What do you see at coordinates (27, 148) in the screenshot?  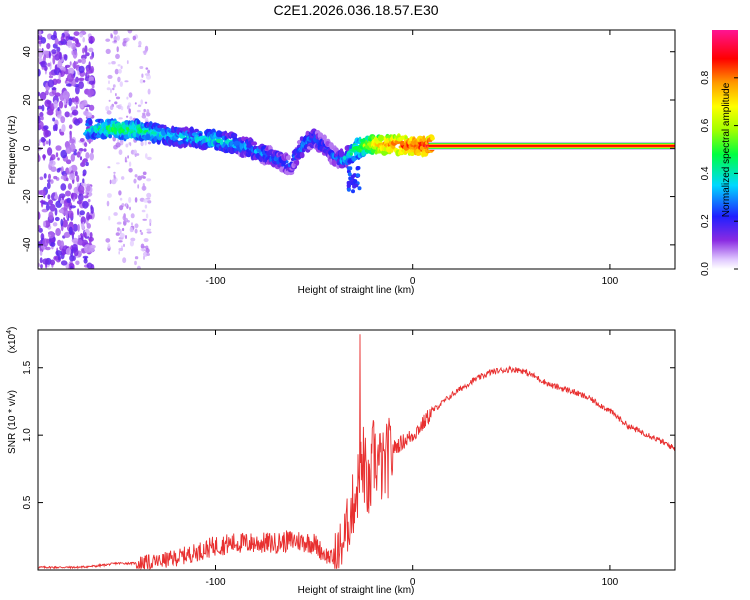 I see `spectrogram-ytick-label: 0` at bounding box center [27, 148].